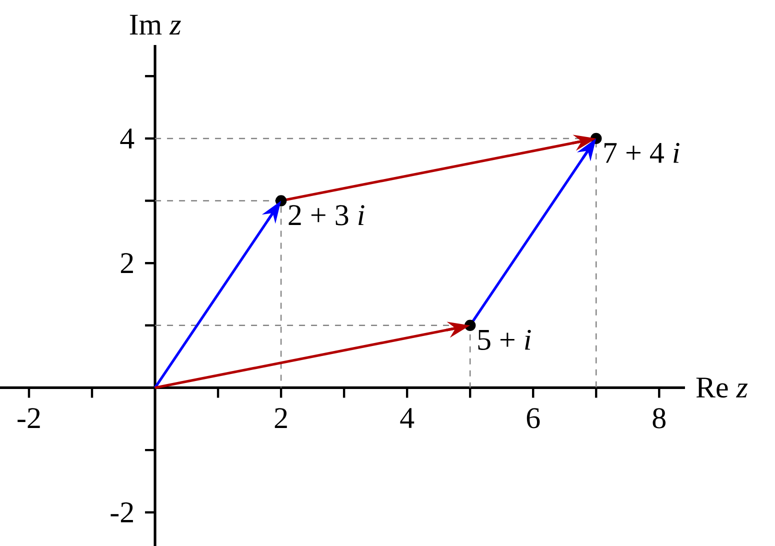  I want to click on y-tick-label: 2, so click(126, 263).